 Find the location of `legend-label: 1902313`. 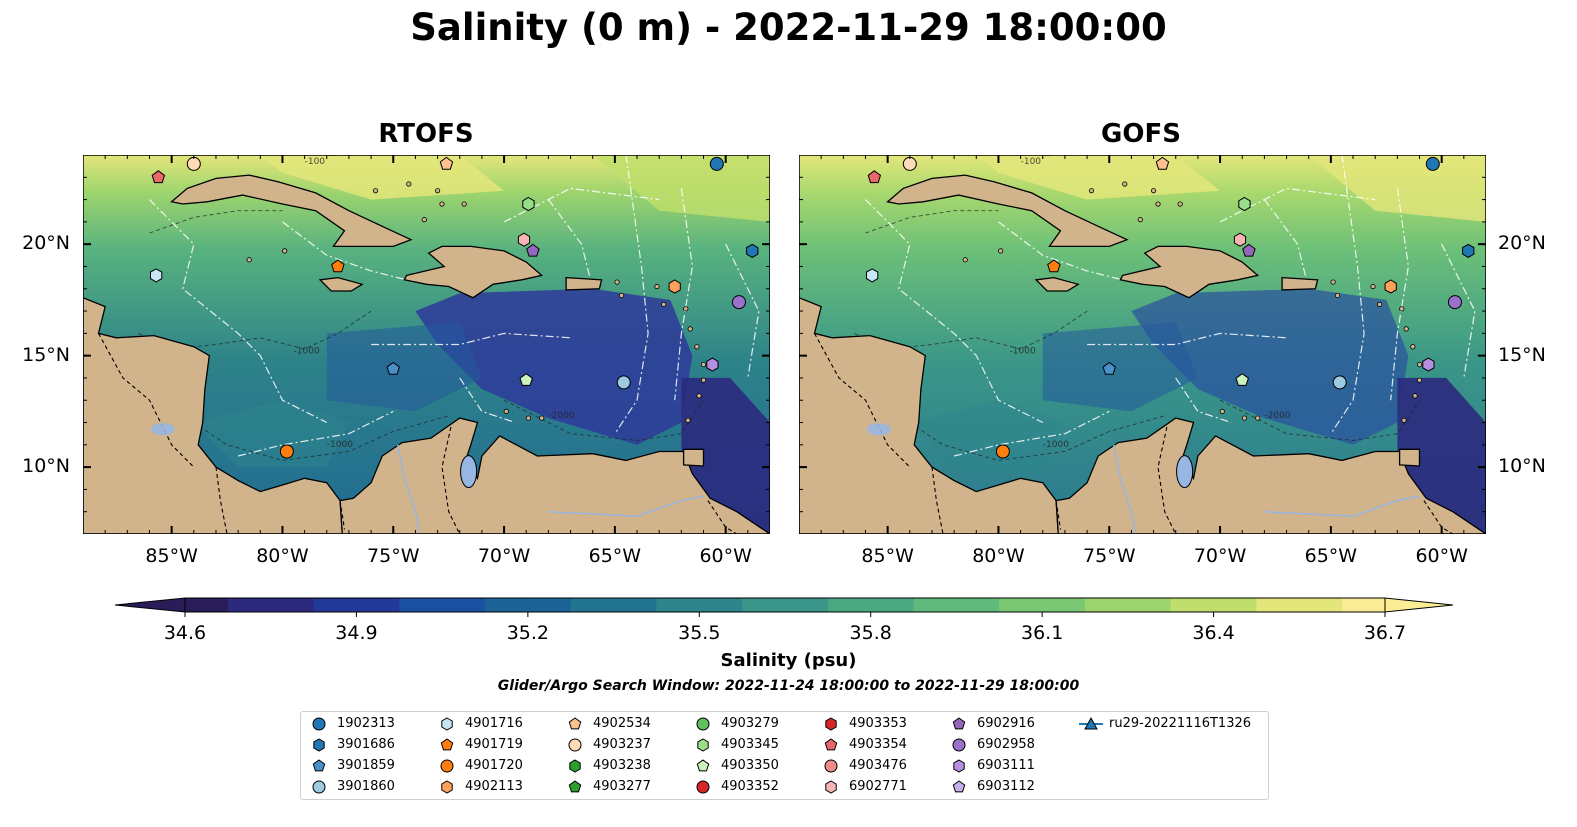

legend-label: 1902313 is located at coordinates (366, 723).